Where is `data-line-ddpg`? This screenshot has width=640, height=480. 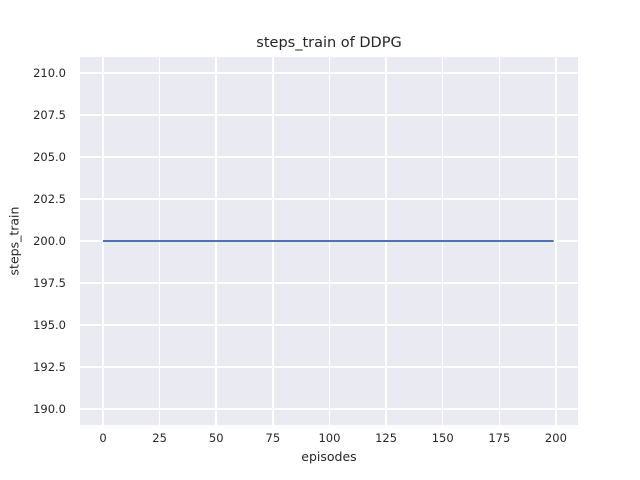 data-line-ddpg is located at coordinates (328, 241).